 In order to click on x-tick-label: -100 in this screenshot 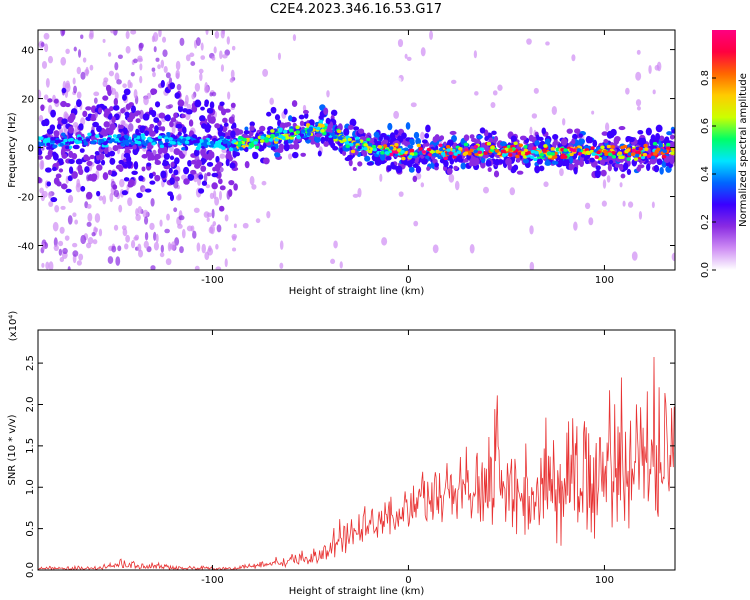, I will do `click(212, 280)`.